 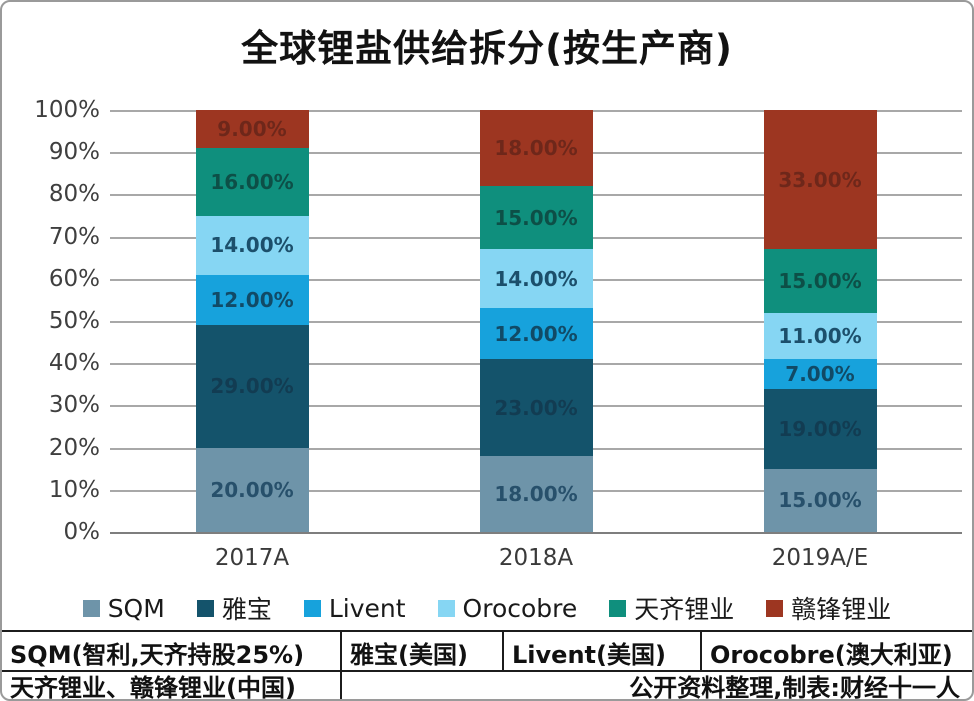 I want to click on bar-segment-天齐锂业: 16.00%, so click(x=252, y=182).